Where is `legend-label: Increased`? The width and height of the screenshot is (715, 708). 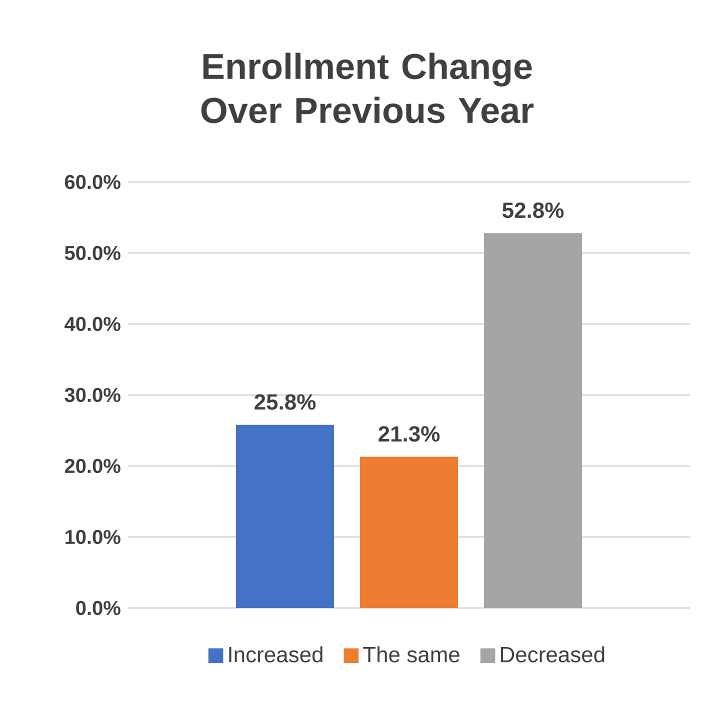
legend-label: Increased is located at coordinates (275, 654).